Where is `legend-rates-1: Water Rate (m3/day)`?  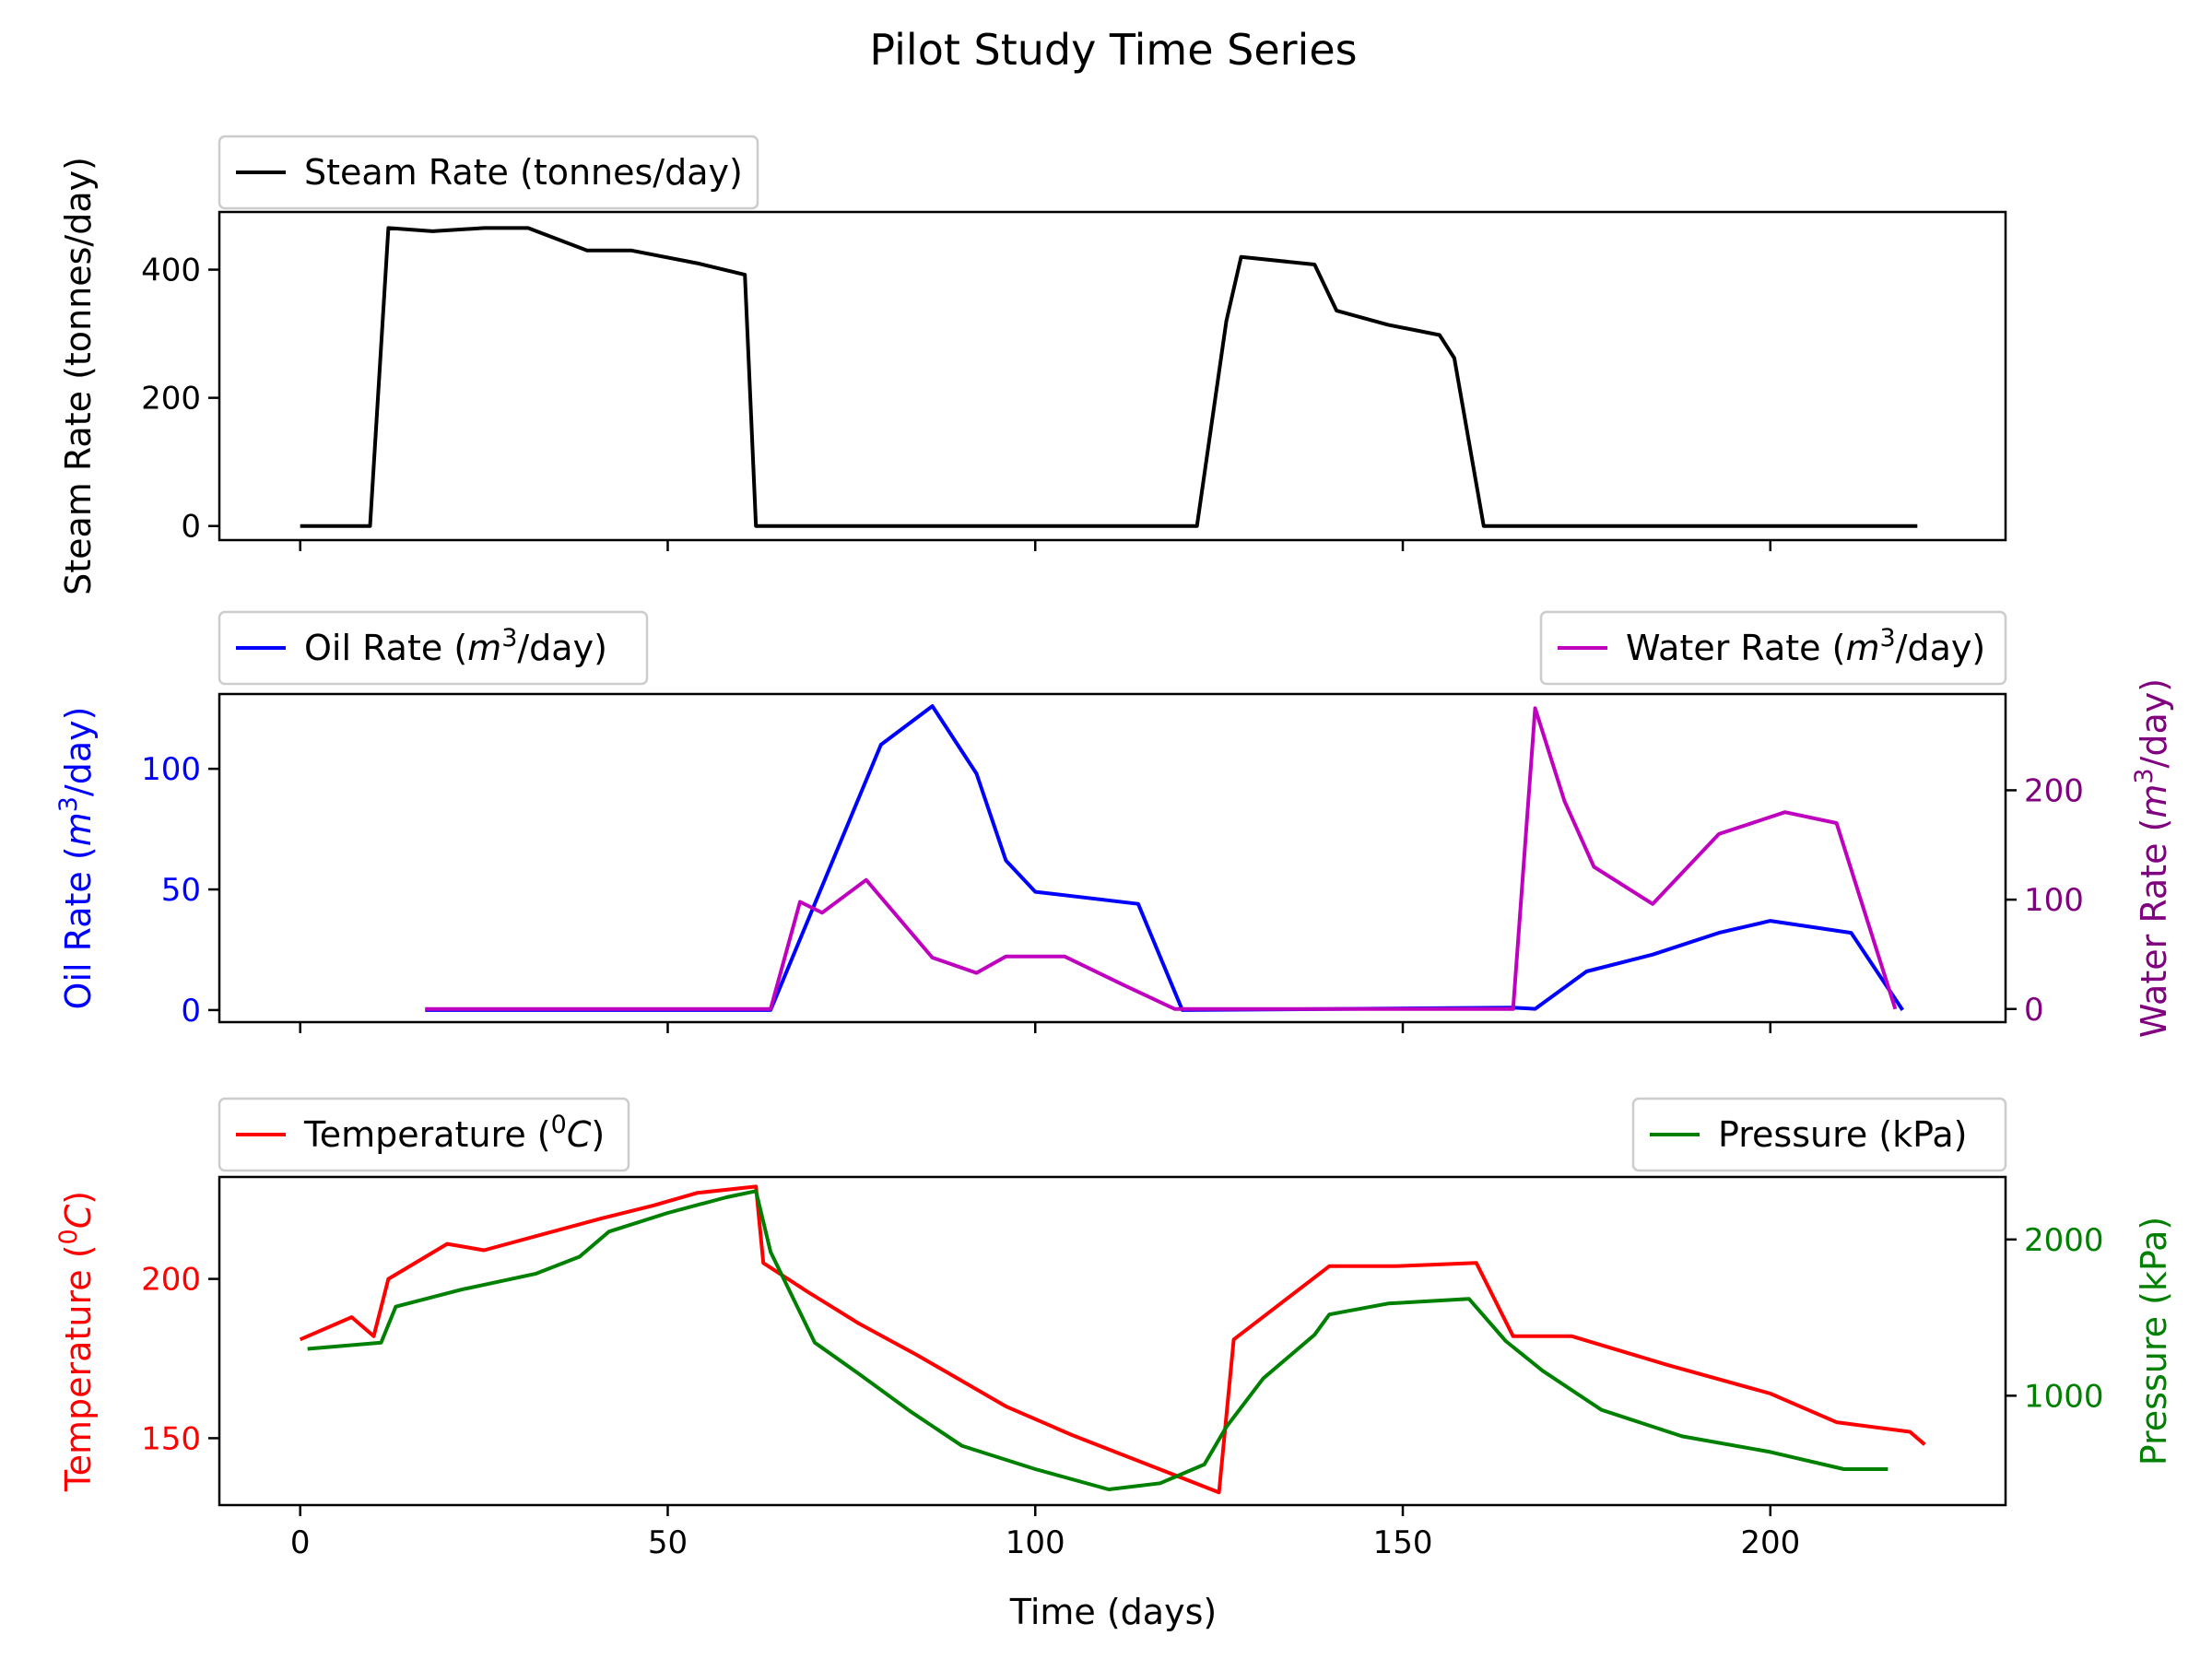
legend-rates-1: Water Rate (m3/day) is located at coordinates (1773, 648).